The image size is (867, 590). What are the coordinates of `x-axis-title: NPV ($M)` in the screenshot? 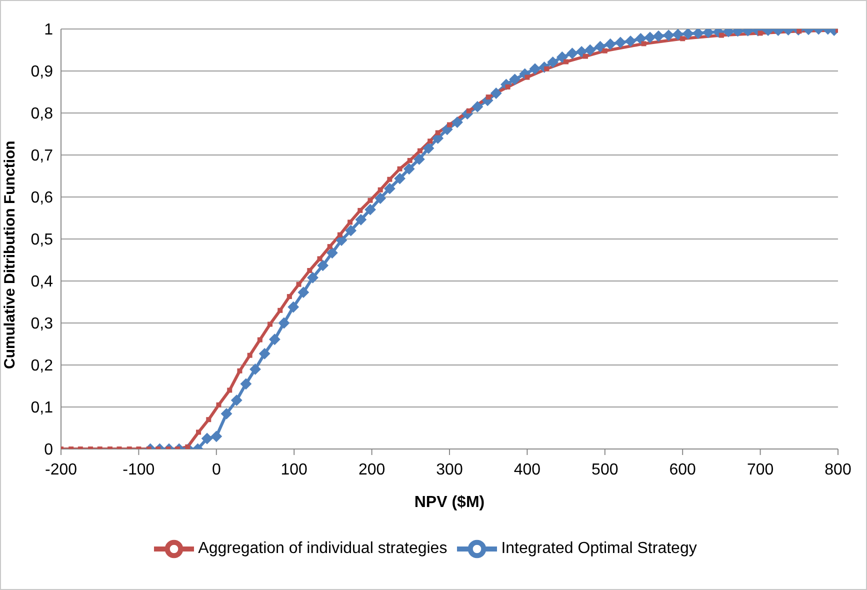 It's located at (449, 502).